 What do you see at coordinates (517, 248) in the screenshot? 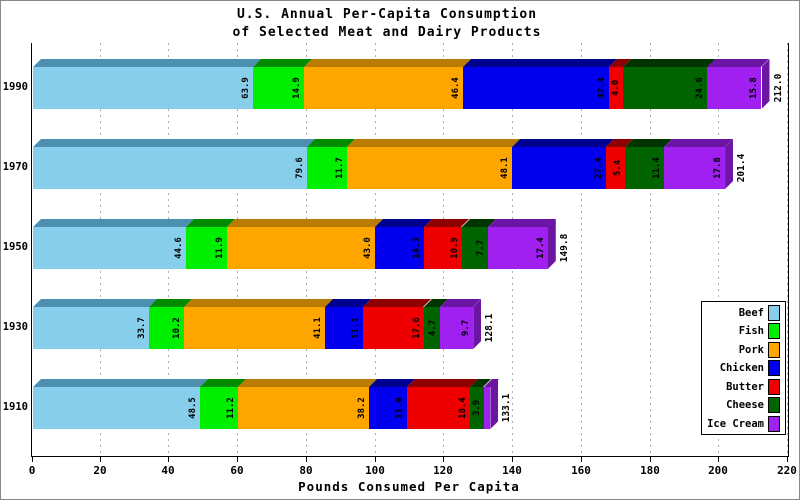
I see `bar-segment-1950-ice-cream: 17.4` at bounding box center [517, 248].